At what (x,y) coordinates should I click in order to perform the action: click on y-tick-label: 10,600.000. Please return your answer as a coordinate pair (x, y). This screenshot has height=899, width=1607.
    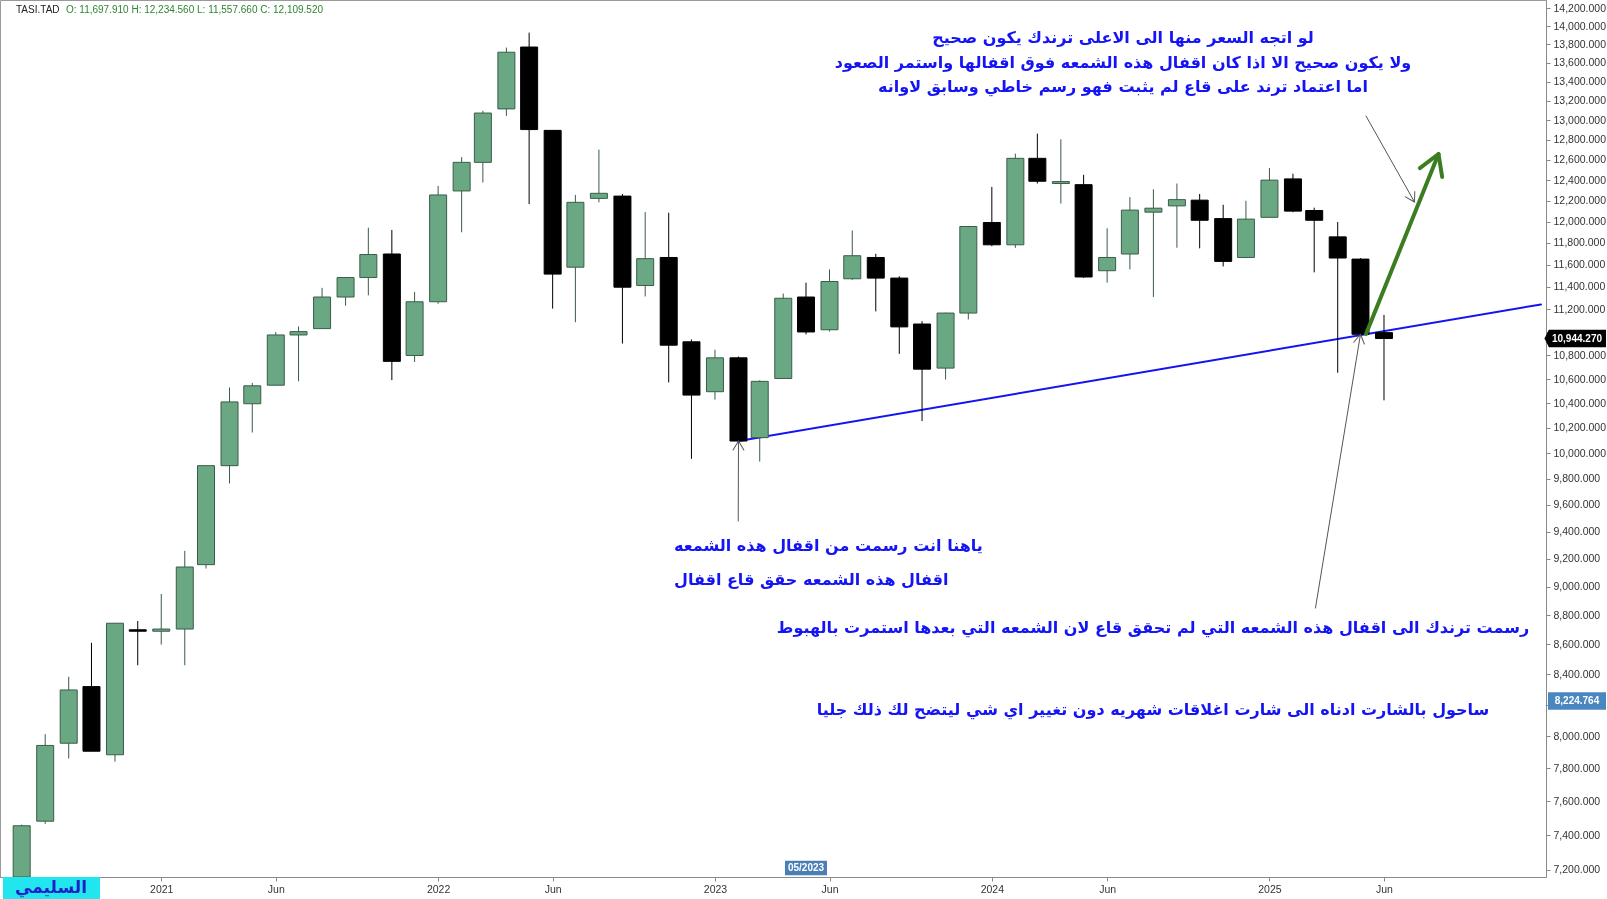
    Looking at the image, I should click on (1580, 378).